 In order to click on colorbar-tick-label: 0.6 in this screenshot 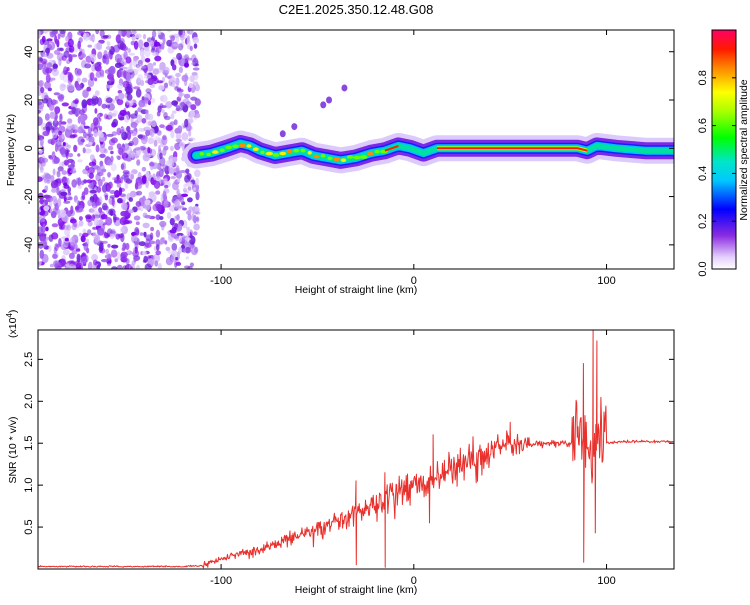, I will do `click(703, 125)`.